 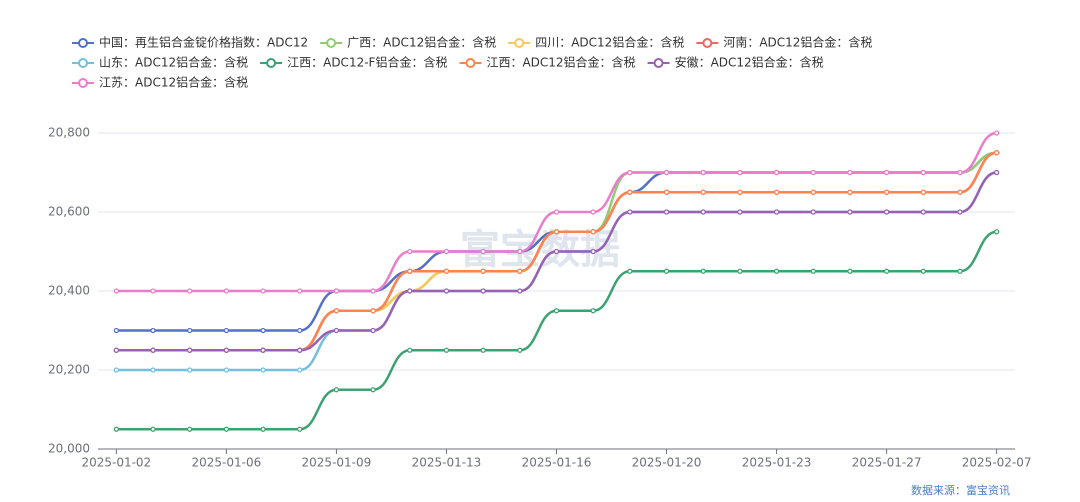 I want to click on legend-item: 江西：ADC12-F铝合金：含税, so click(x=353, y=62).